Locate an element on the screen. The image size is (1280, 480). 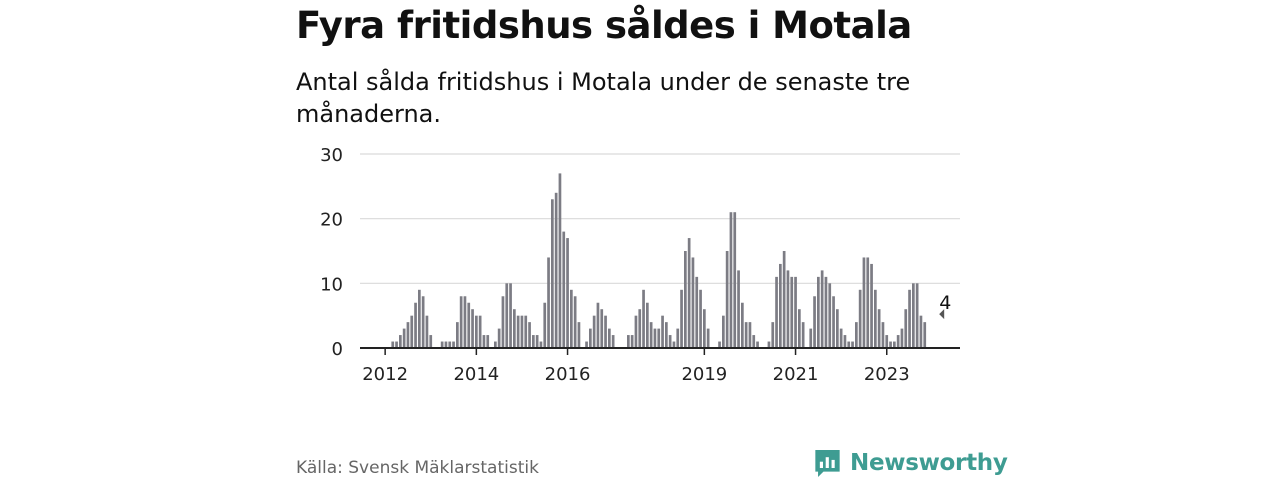
highlight-value-label: 4 is located at coordinates (945, 303).